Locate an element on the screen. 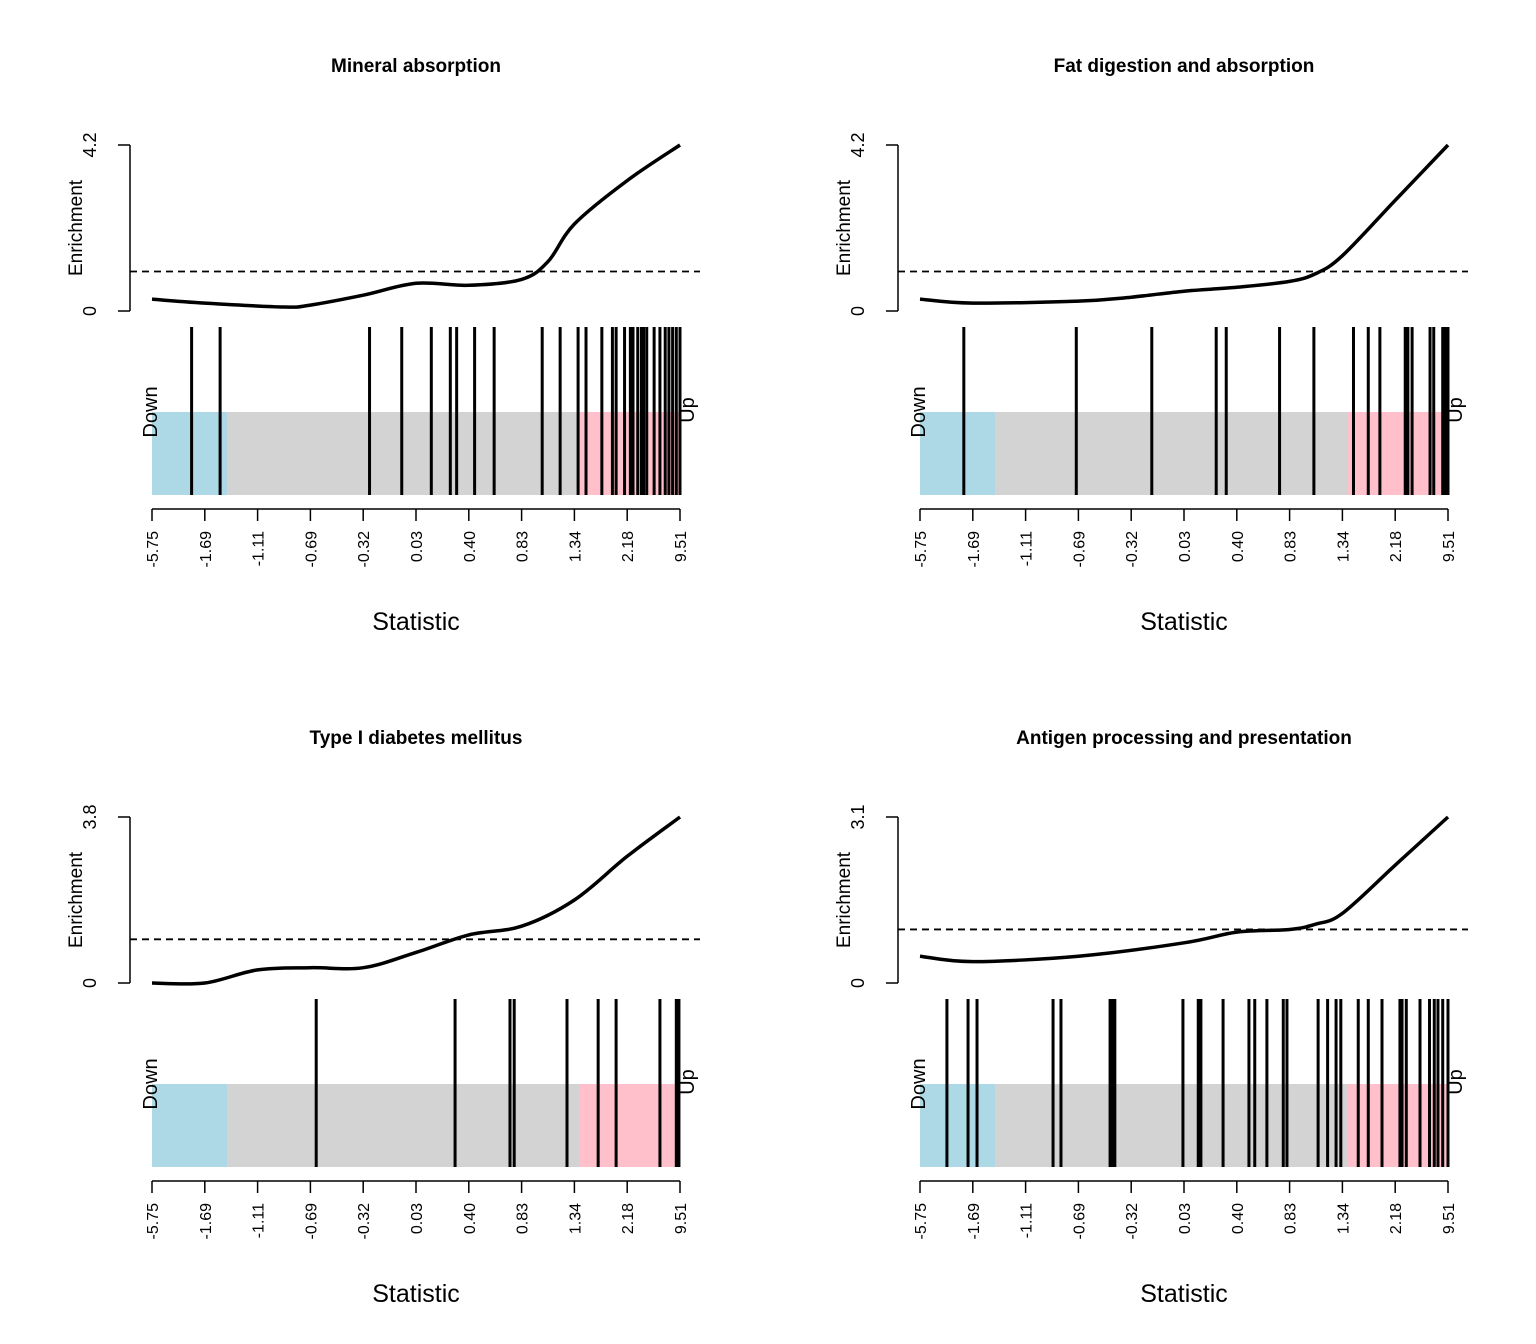  panel-title: Type I diabetes mellitus is located at coordinates (416, 738).